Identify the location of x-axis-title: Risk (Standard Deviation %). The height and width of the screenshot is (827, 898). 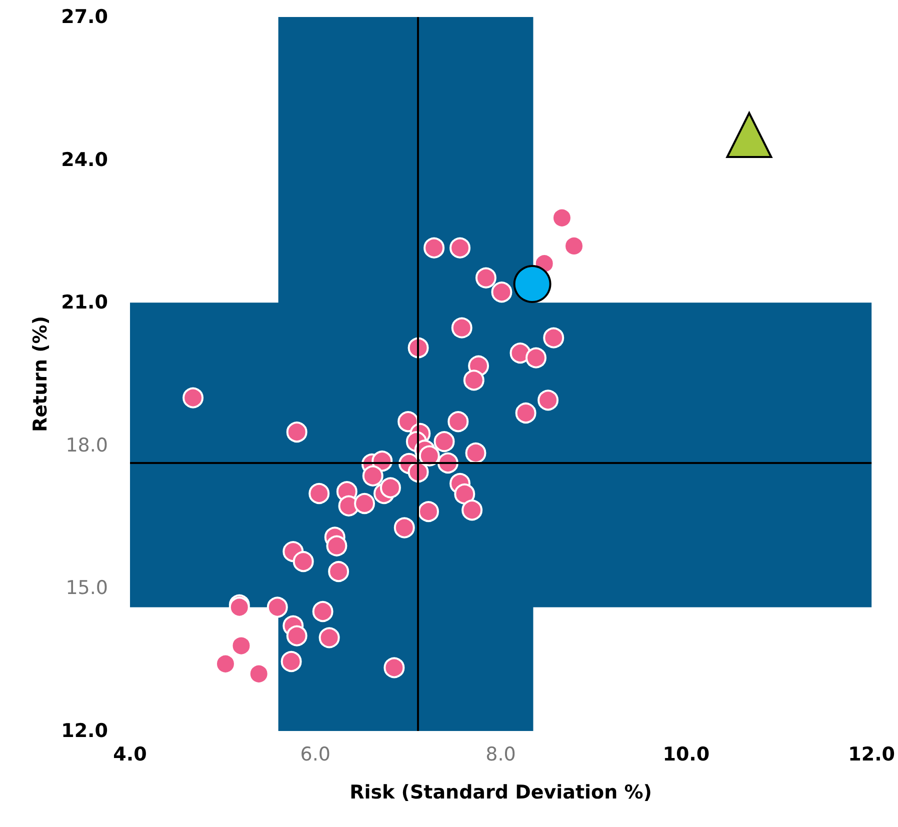
(501, 793).